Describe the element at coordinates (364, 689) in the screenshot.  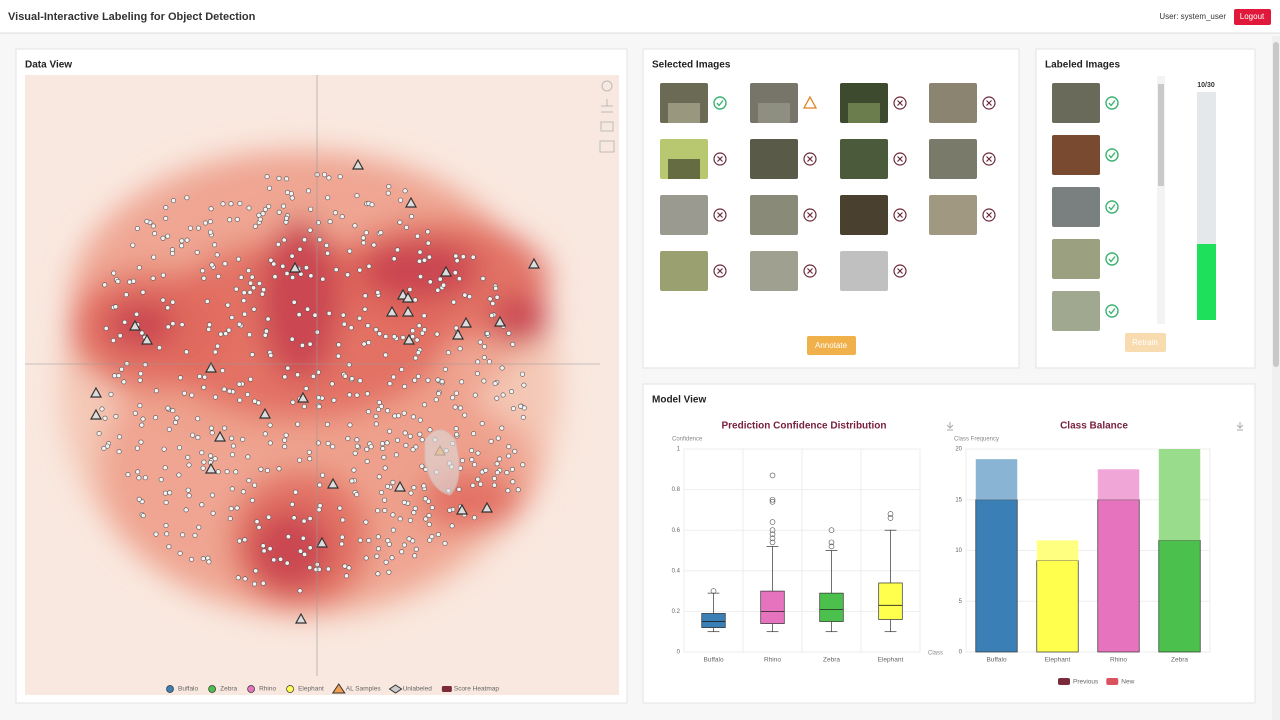
I see `legend-label: AL Samples` at that location.